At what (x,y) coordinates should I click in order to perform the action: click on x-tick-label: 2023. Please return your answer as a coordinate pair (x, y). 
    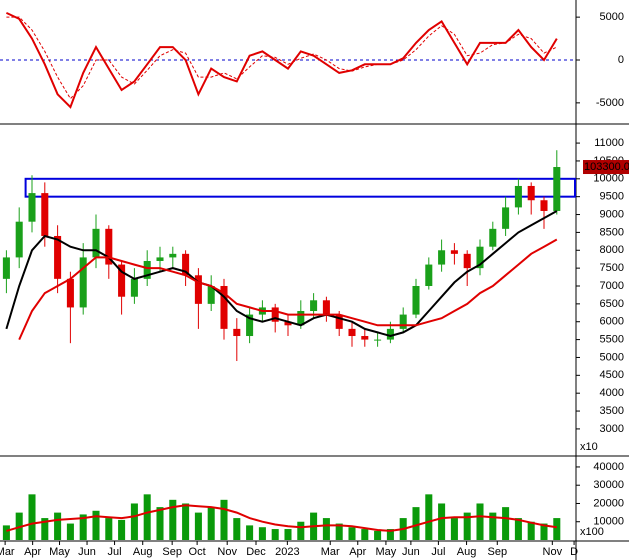
    Looking at the image, I should click on (287, 552).